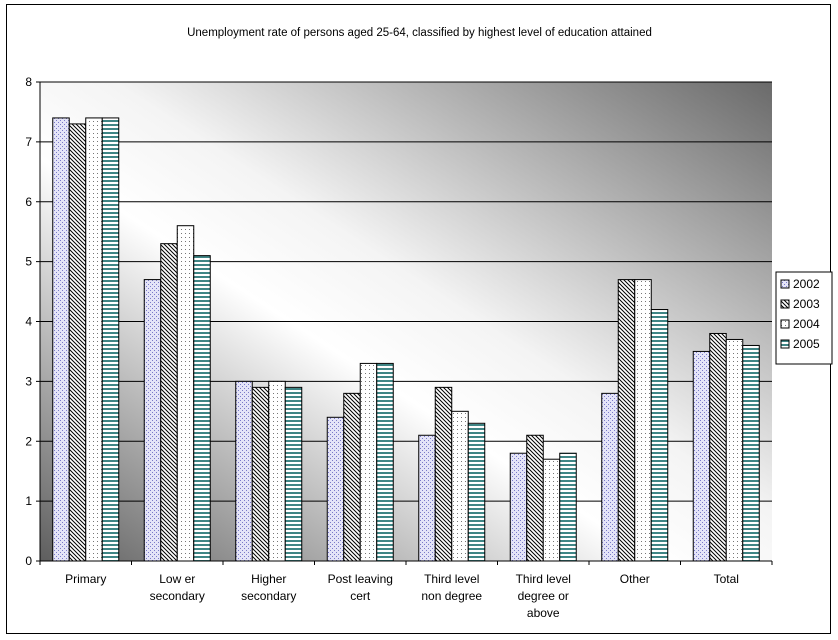 The width and height of the screenshot is (838, 640). What do you see at coordinates (785, 304) in the screenshot?
I see `legend-swatch-2003` at bounding box center [785, 304].